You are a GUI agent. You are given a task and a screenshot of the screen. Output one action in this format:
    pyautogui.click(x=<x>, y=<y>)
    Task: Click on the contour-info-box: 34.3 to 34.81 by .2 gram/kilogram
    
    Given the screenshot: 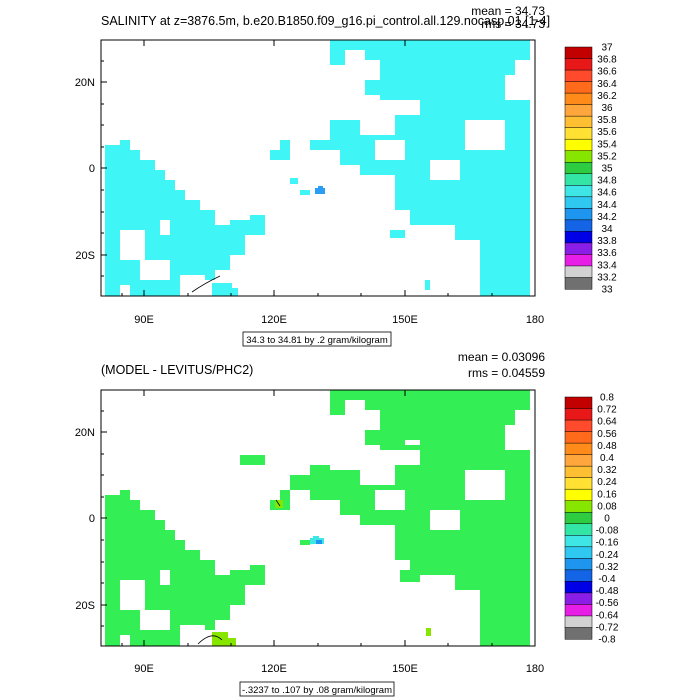 What is the action you would take?
    pyautogui.click(x=317, y=339)
    